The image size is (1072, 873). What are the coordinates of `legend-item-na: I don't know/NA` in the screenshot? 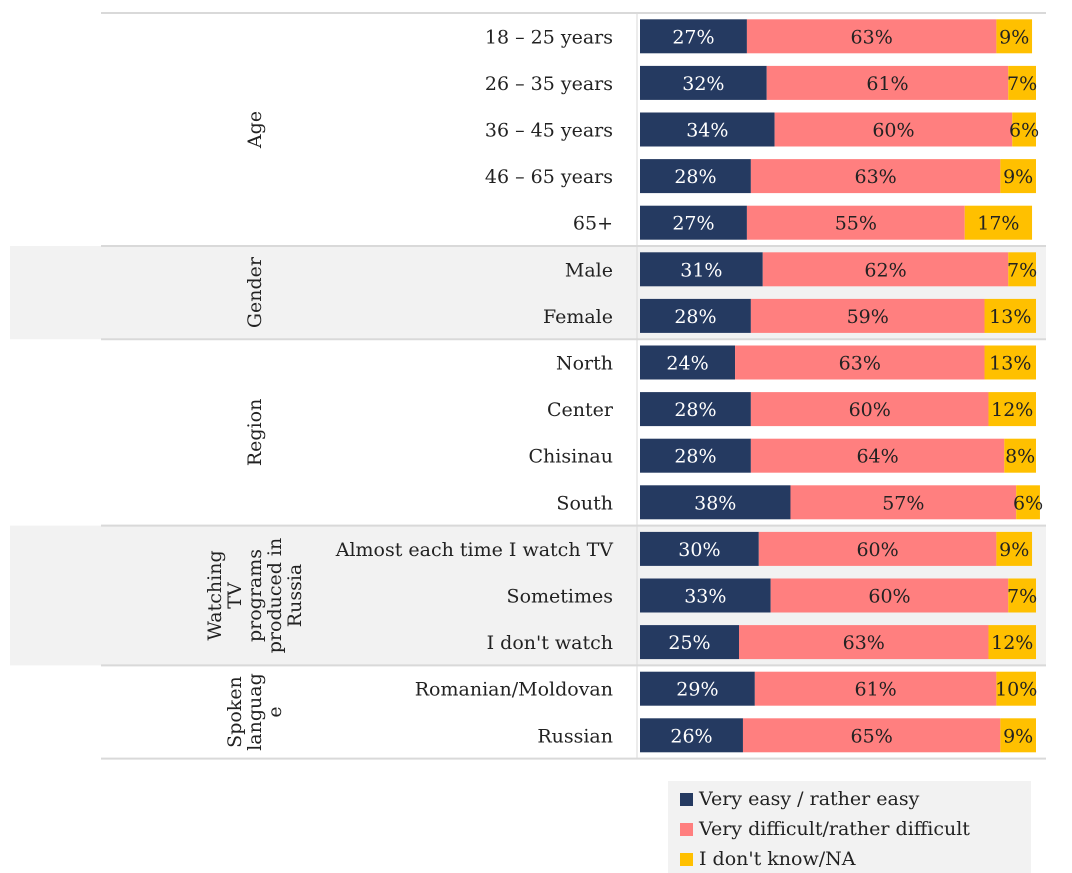 It's located at (767, 859).